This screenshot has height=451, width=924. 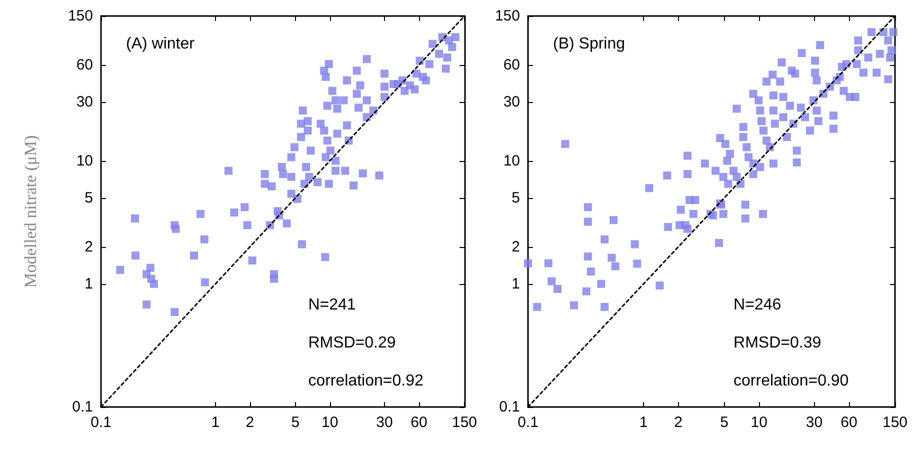 What do you see at coordinates (161, 44) in the screenshot?
I see `annotation: (A) winter` at bounding box center [161, 44].